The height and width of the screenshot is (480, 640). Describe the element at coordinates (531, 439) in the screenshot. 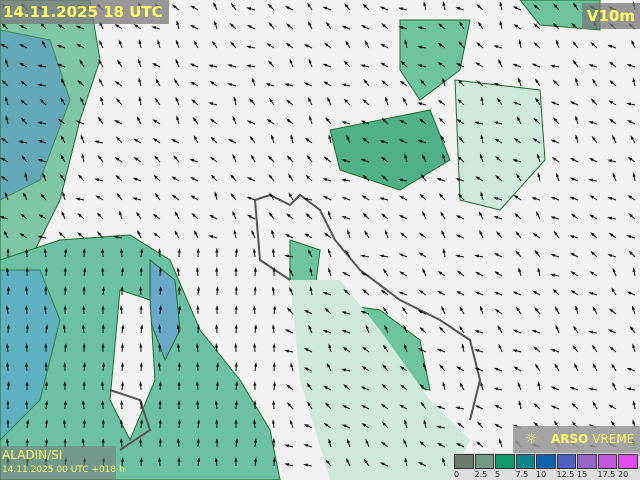

I see `sun-icon: ☼` at that location.